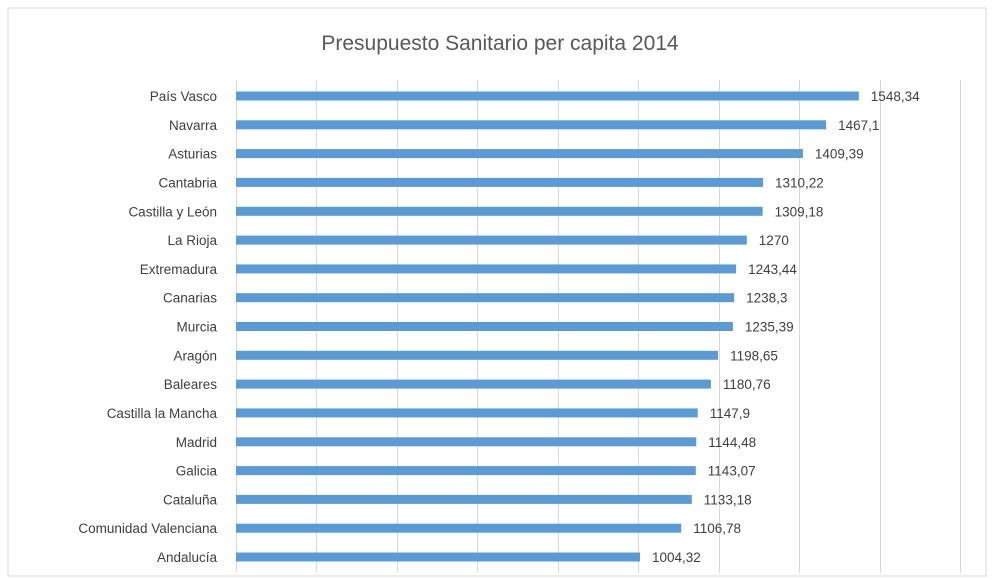  Describe the element at coordinates (839, 154) in the screenshot. I see `value-label: 1409,39` at that location.